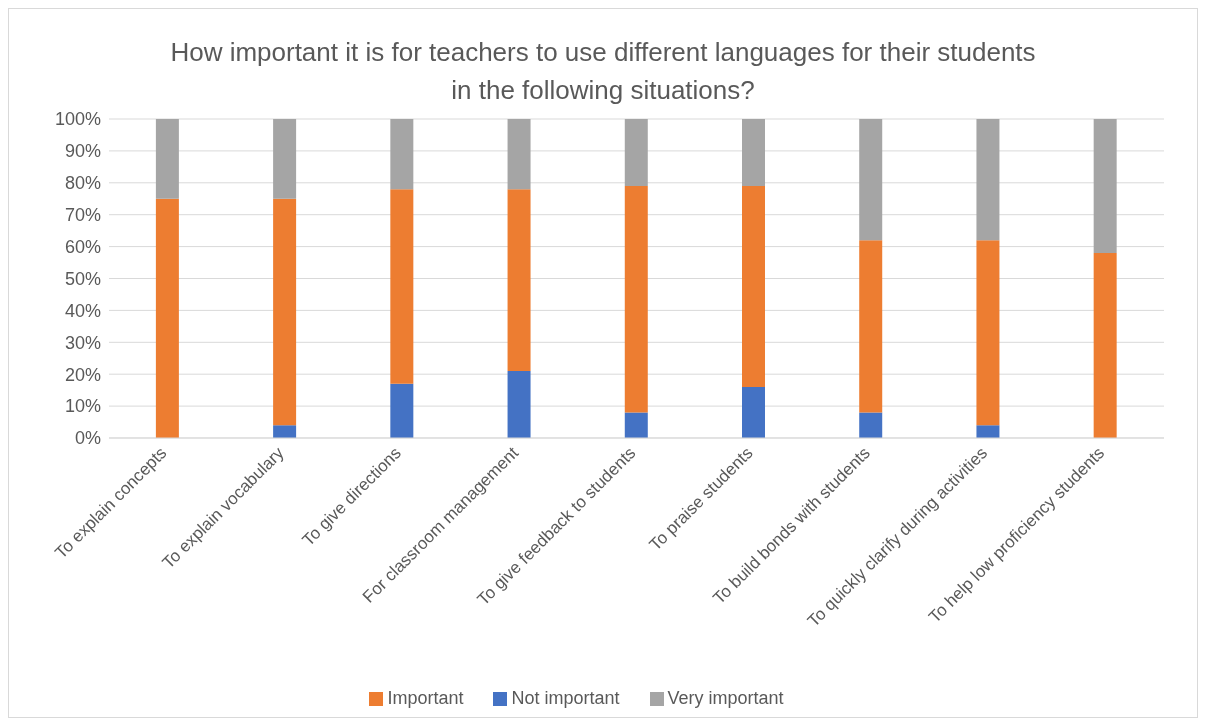 Image resolution: width=1206 pixels, height=725 pixels. Describe the element at coordinates (77, 119) in the screenshot. I see `y-tick-label: 100%` at that location.